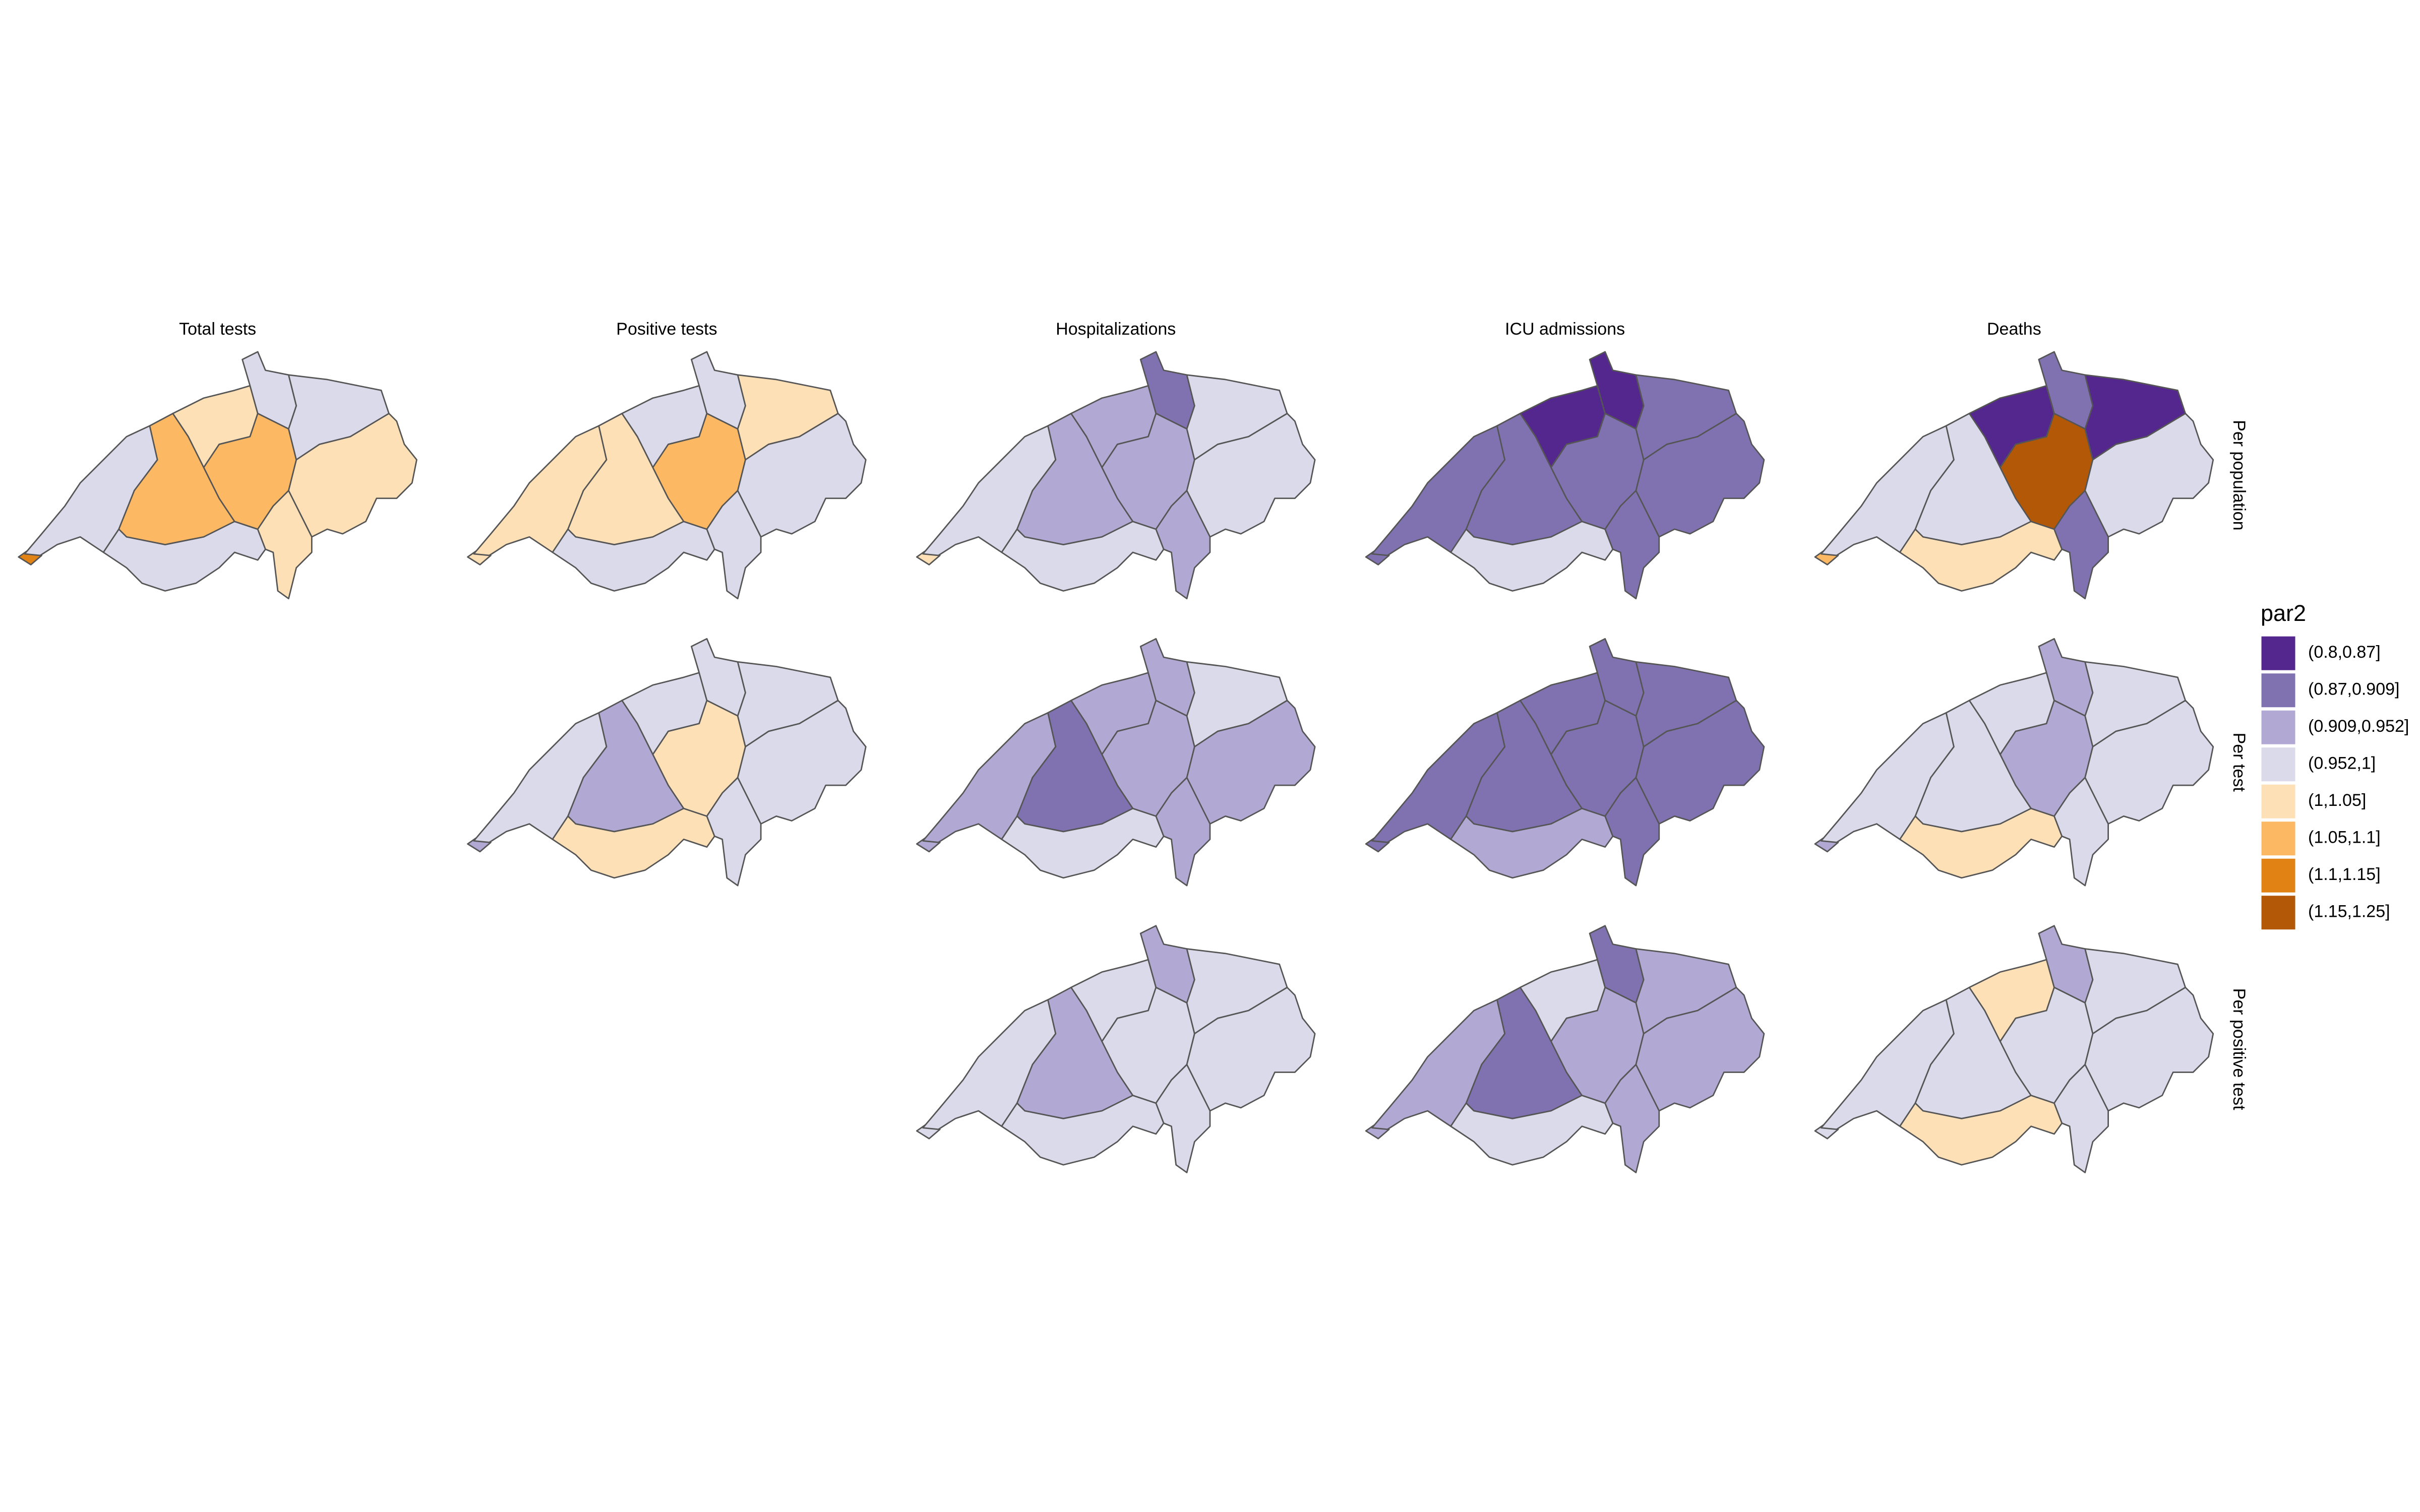 The height and width of the screenshot is (1512, 2420). What do you see at coordinates (2344, 874) in the screenshot?
I see `legend-label: (1.1,1.15]` at bounding box center [2344, 874].